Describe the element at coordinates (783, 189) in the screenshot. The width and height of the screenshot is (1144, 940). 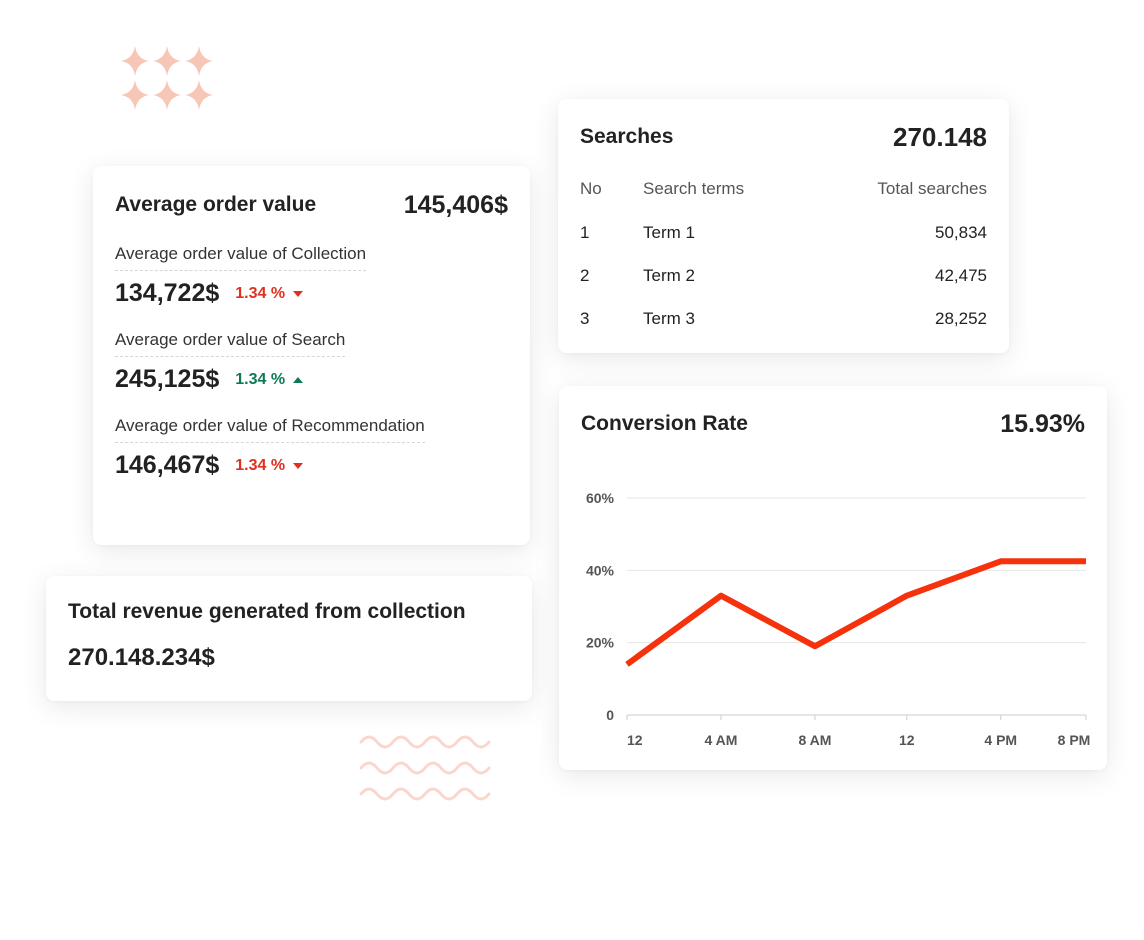
I see `table-header-row: No Search terms Total searches` at that location.